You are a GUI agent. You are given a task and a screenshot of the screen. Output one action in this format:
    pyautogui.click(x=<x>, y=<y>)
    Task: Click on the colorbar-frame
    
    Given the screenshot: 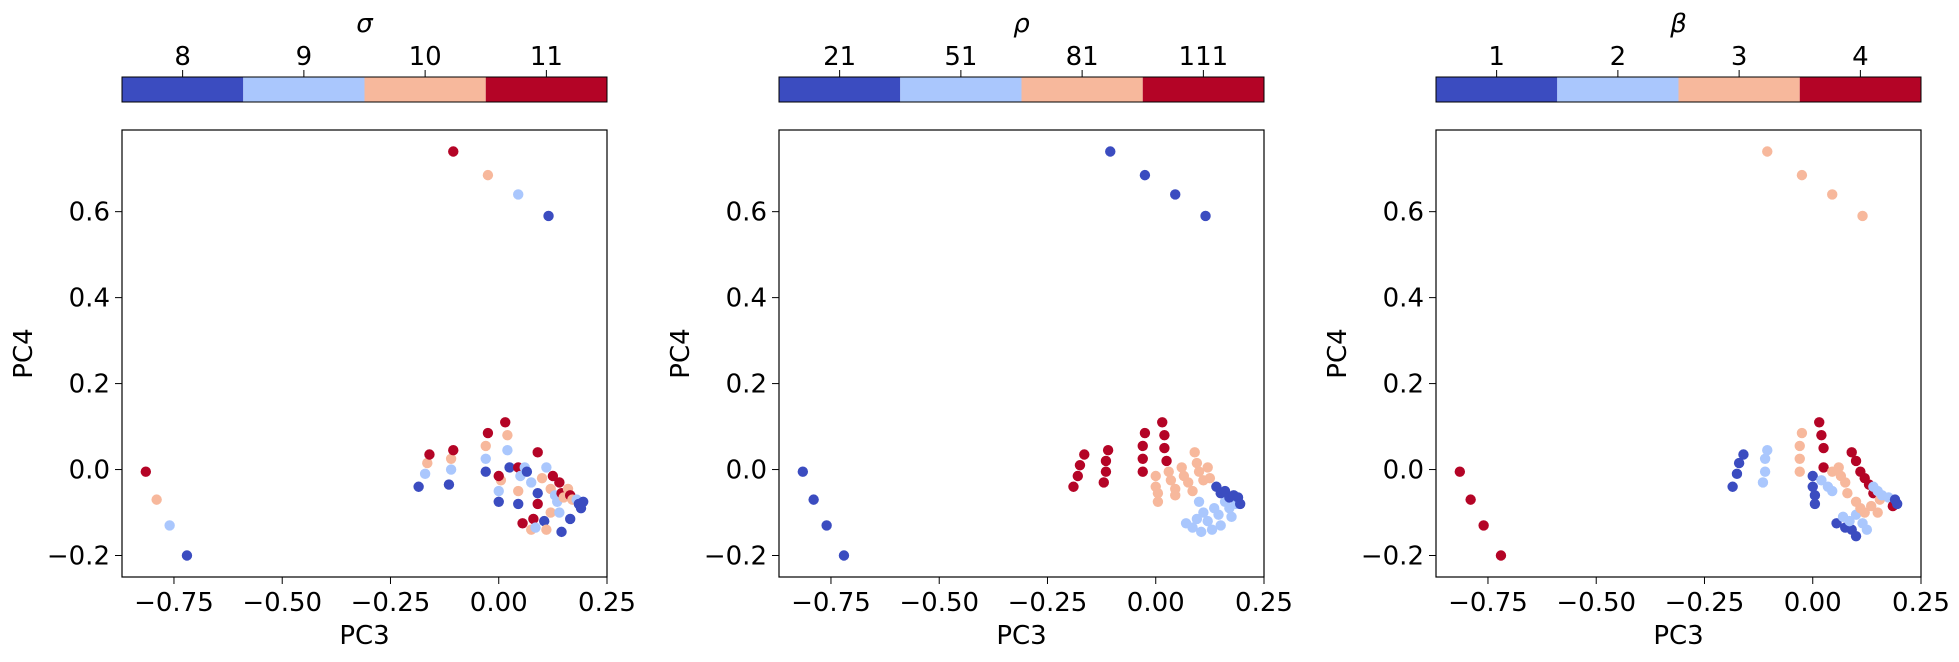 What is the action you would take?
    pyautogui.click(x=1678, y=89)
    